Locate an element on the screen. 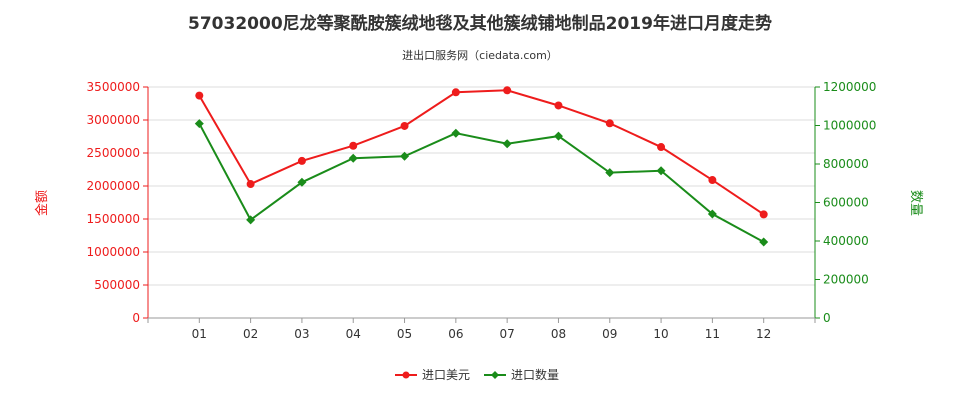 This screenshot has height=400, width=960. y-left-tick-label: 1500000 is located at coordinates (113, 219).